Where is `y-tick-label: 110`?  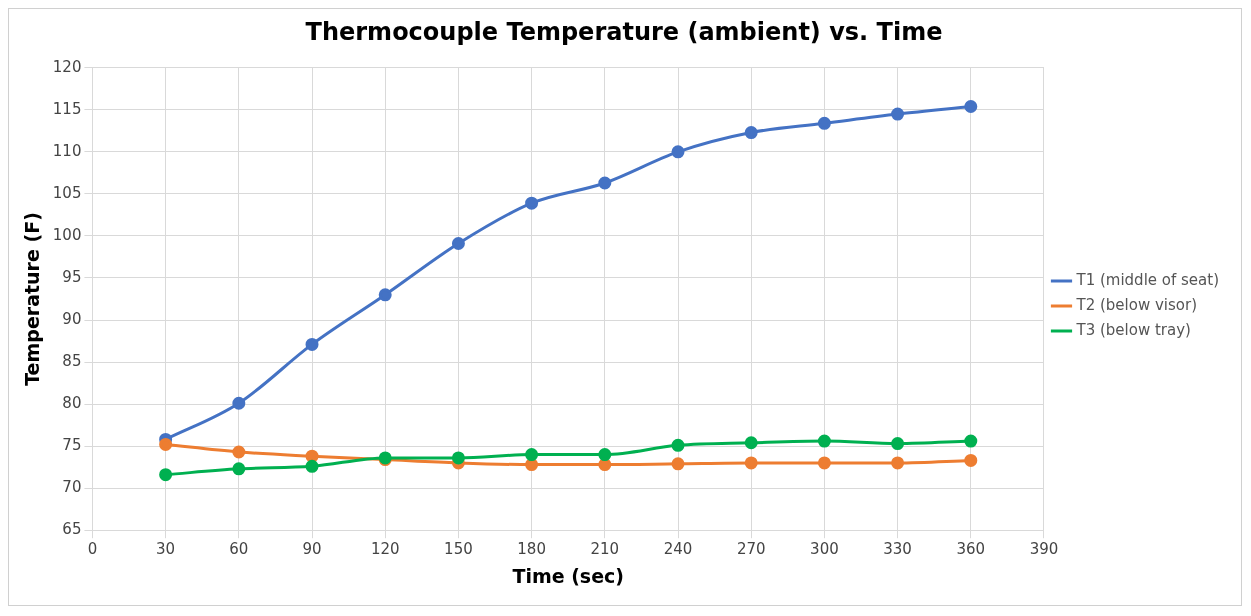 y-tick-label: 110 is located at coordinates (67, 150).